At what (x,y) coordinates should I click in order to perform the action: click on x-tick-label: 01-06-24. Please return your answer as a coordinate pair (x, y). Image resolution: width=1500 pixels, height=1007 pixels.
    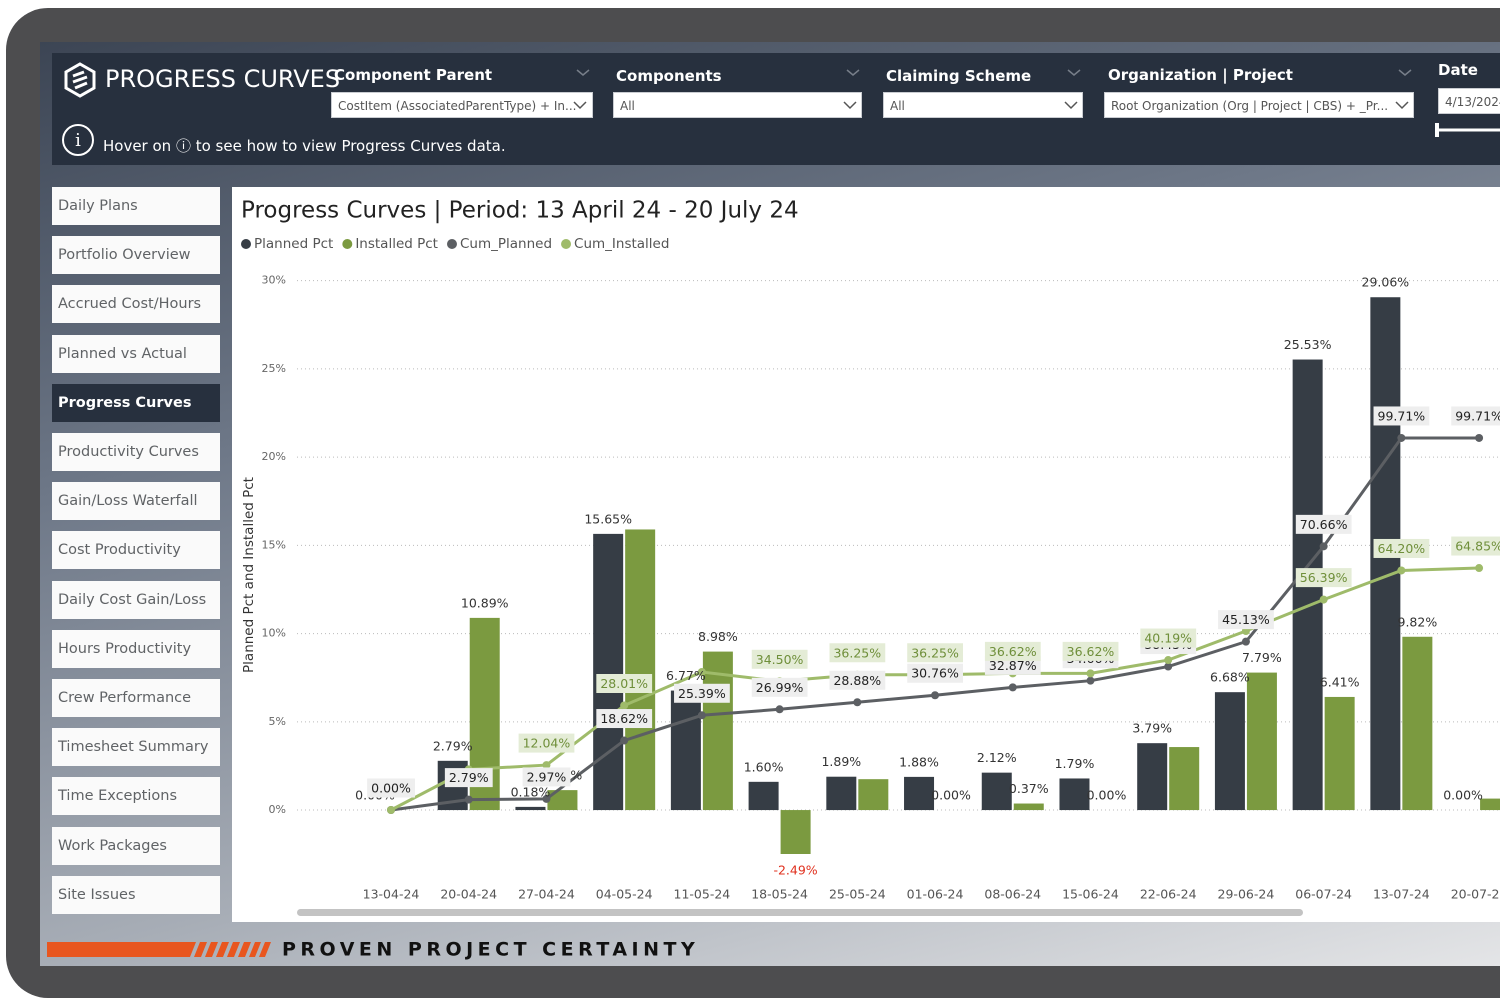
    Looking at the image, I should click on (935, 894).